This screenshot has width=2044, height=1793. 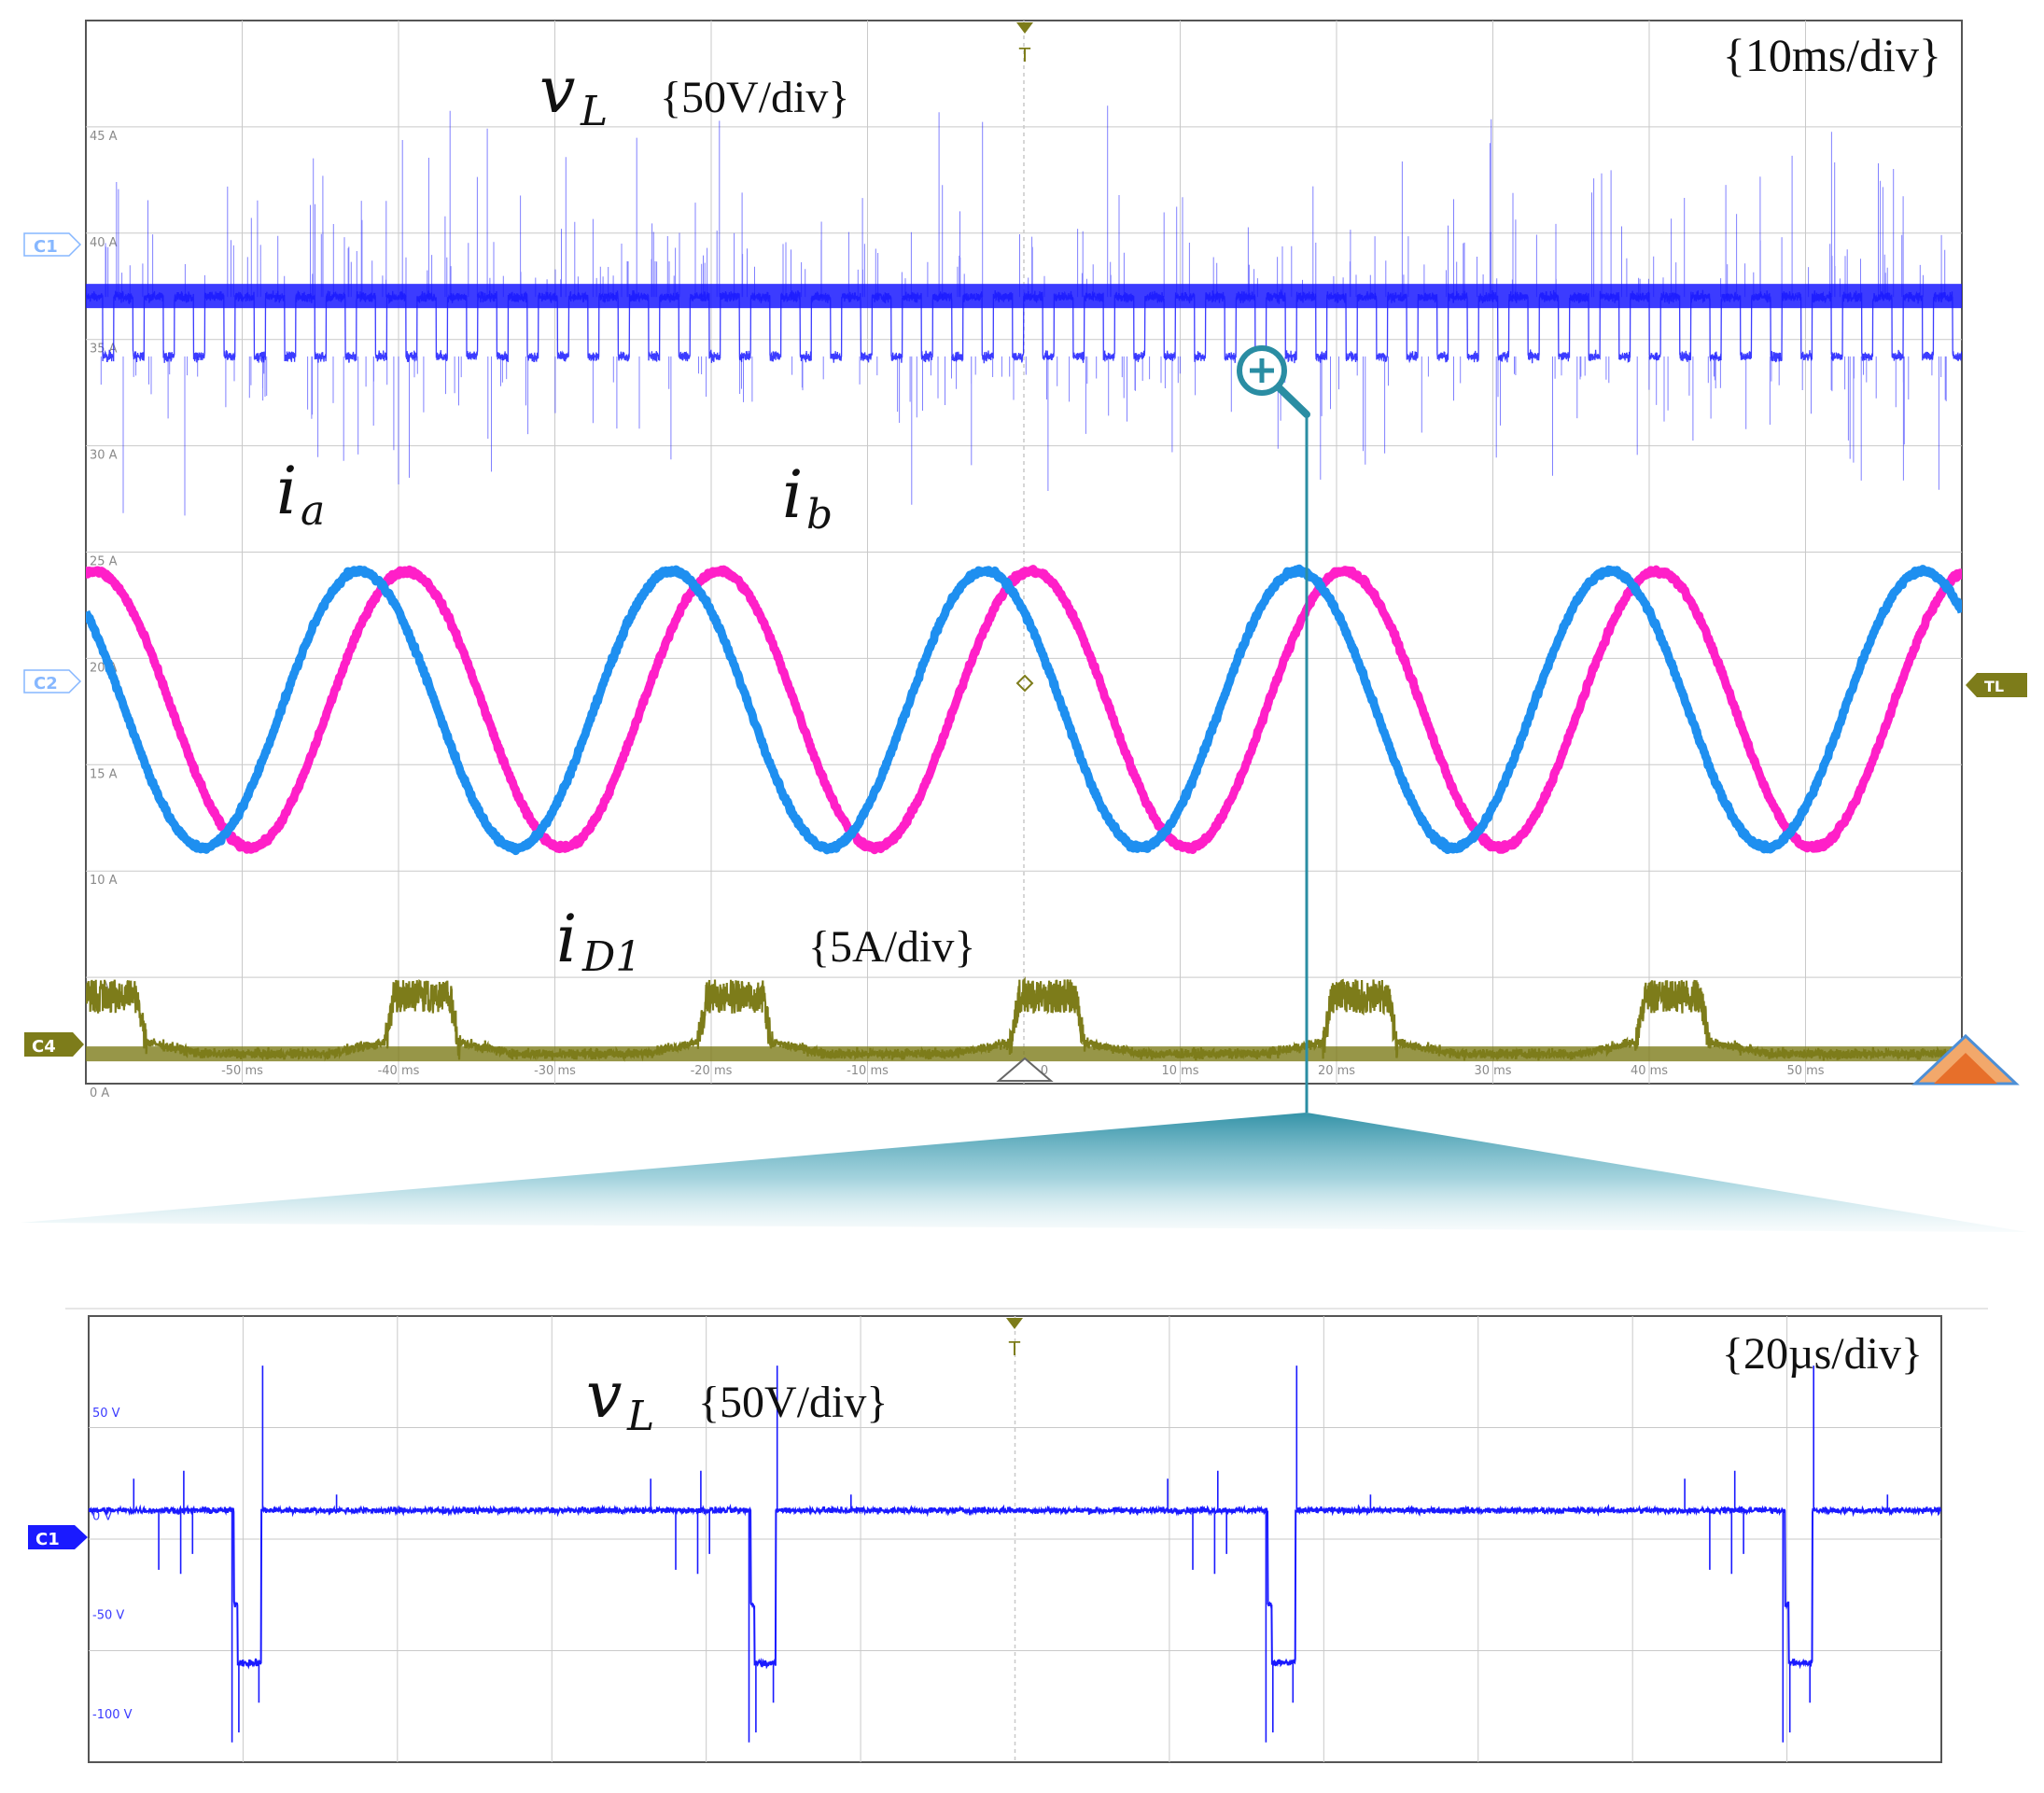 What do you see at coordinates (46, 247) in the screenshot?
I see `channel-c1-label: C1` at bounding box center [46, 247].